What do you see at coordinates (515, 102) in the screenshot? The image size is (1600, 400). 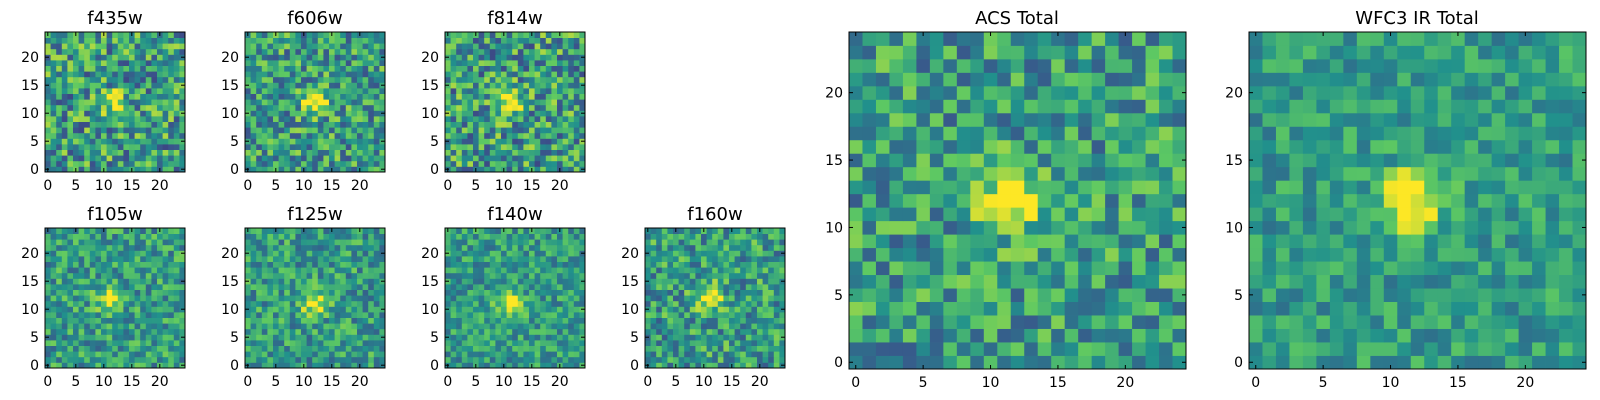 I see `axes-frame` at bounding box center [515, 102].